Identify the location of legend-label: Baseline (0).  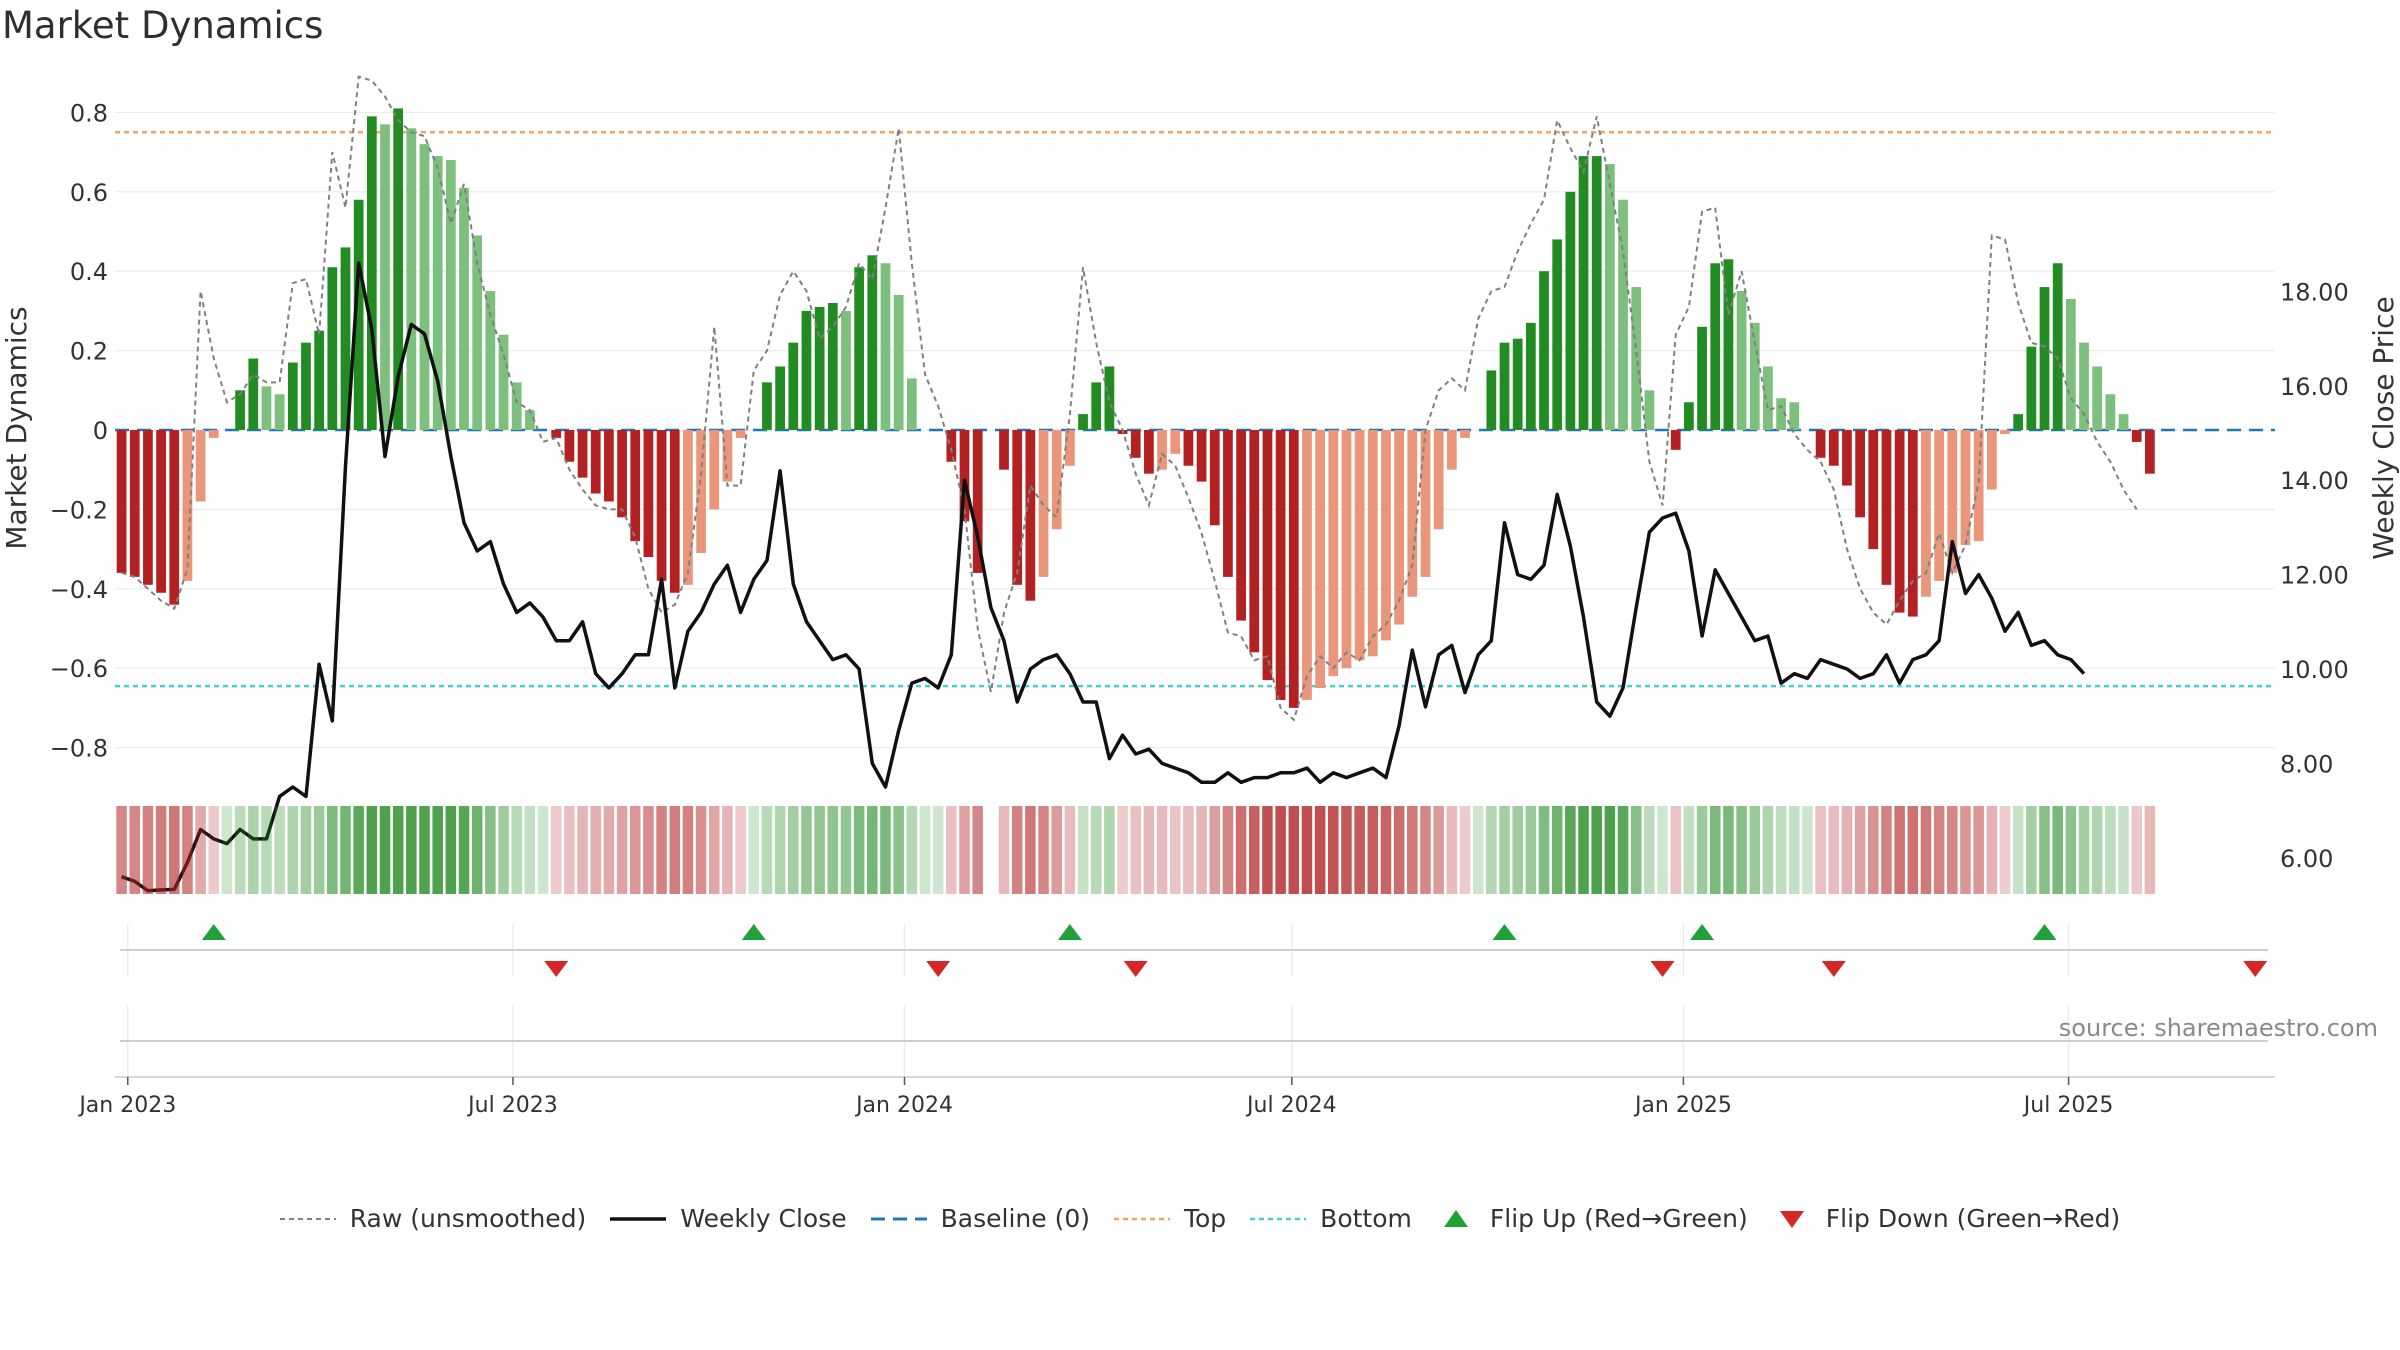
(1015, 1218).